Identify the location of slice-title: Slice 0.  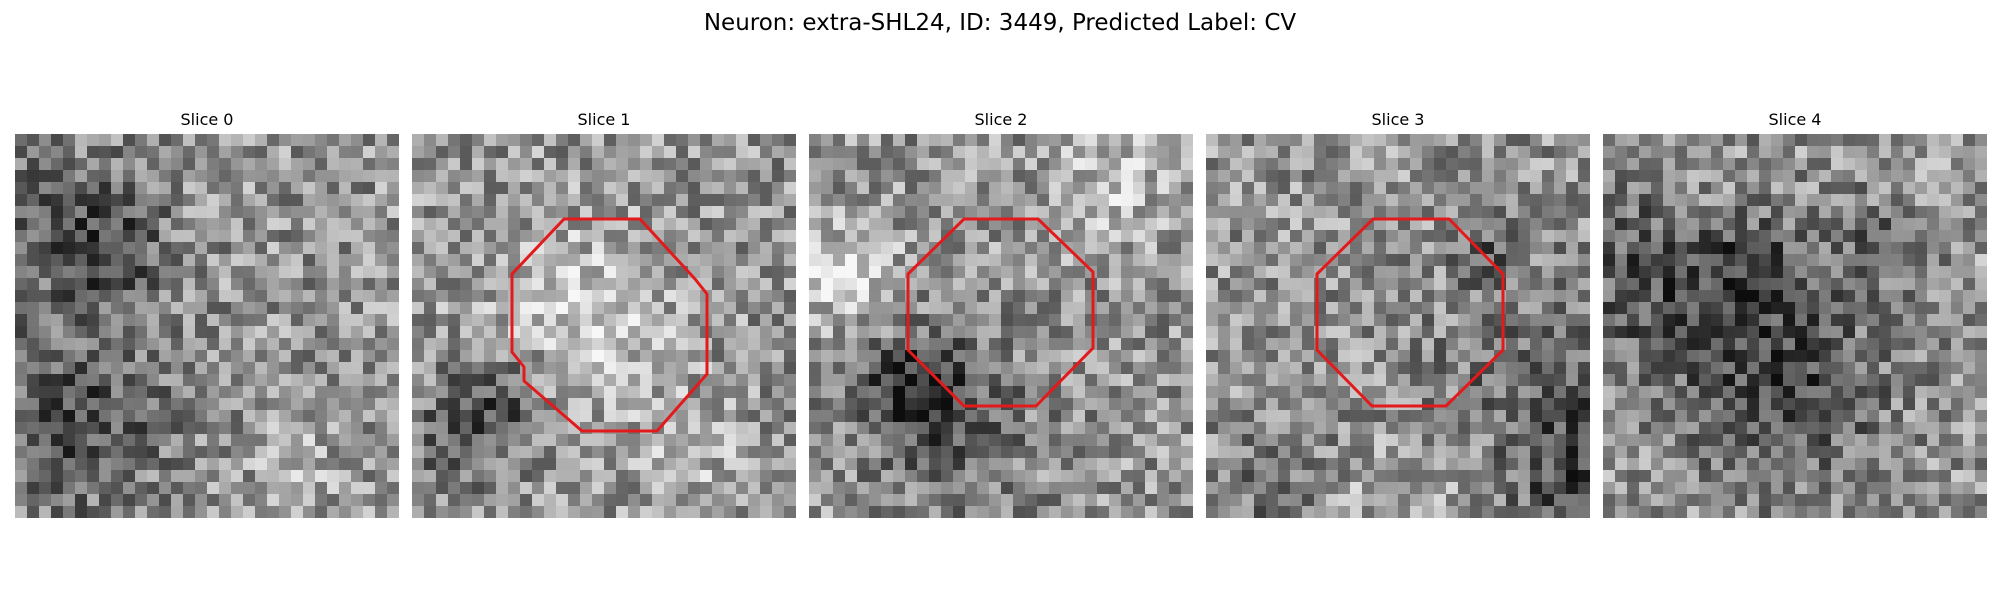
(207, 119).